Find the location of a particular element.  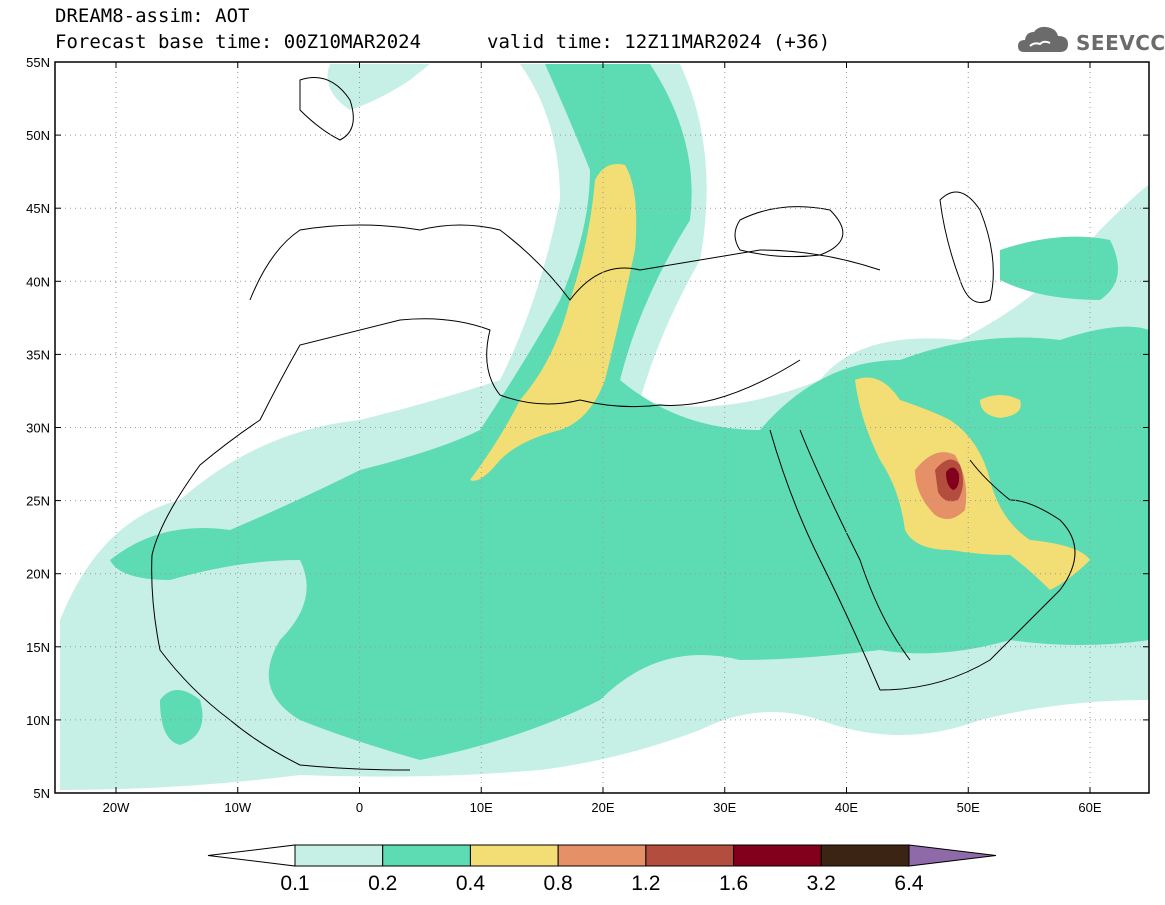

lat-label: 40N is located at coordinates (38, 281).